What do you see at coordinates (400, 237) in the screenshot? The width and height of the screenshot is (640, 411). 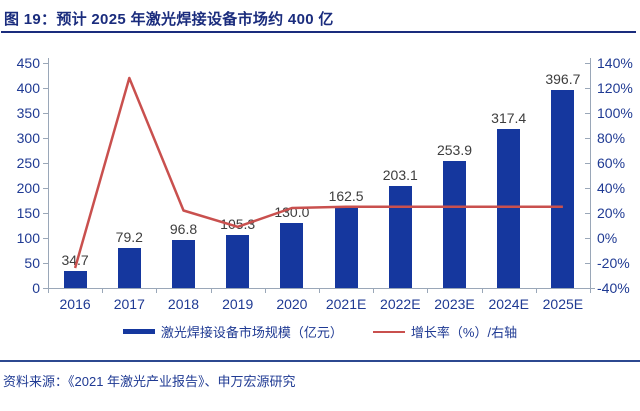 I see `bar-2022E` at bounding box center [400, 237].